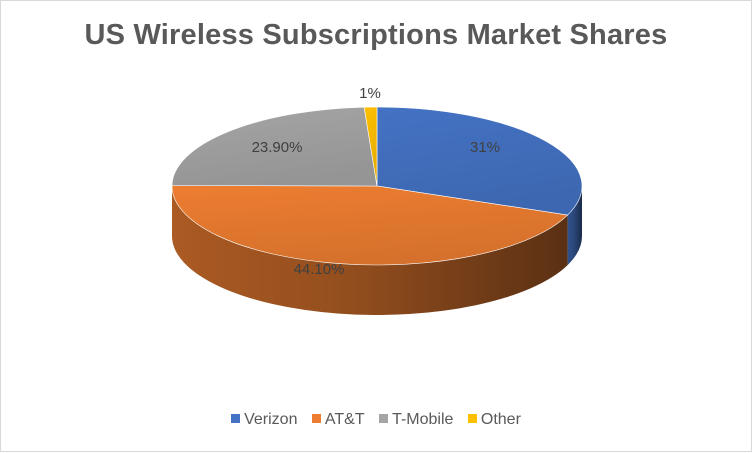 The width and height of the screenshot is (752, 453). I want to click on data-label-at-t: 44.10%, so click(319, 269).